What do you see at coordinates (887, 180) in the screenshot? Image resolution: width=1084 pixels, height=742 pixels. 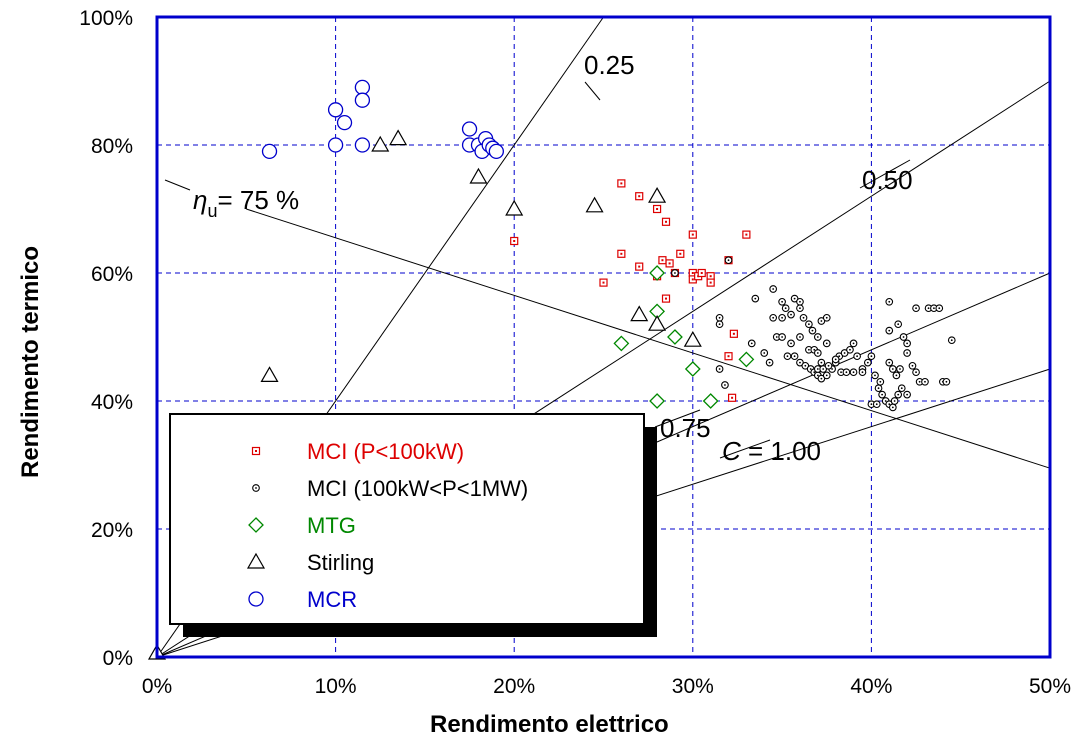 I see `annotation-c050: 0.50` at bounding box center [887, 180].